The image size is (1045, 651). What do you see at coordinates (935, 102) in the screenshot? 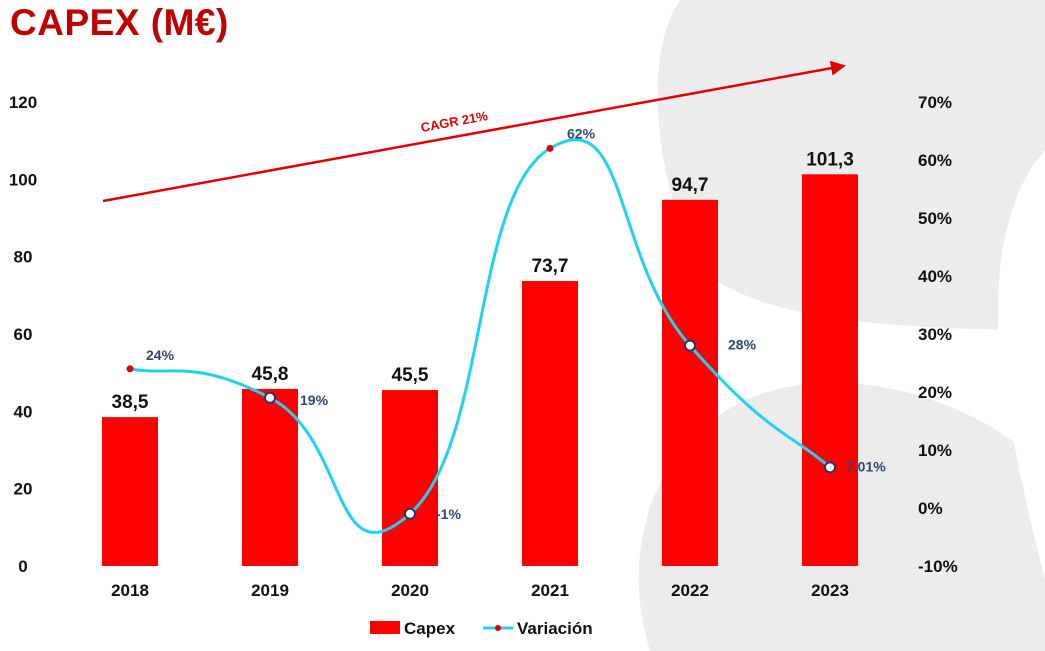
I see `y-right-tick-label: 70%` at bounding box center [935, 102].